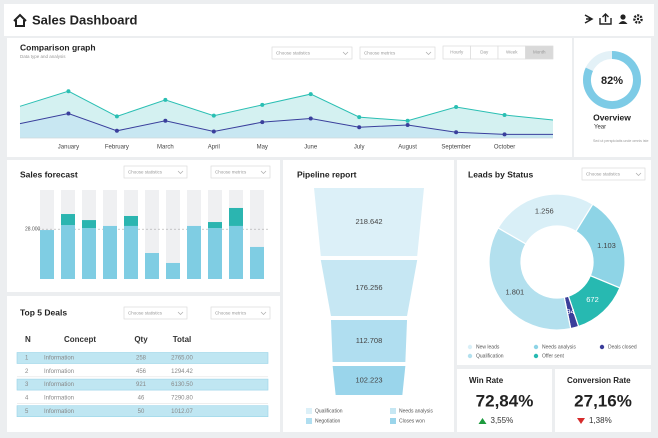 Image resolution: width=658 pixels, height=438 pixels. Describe the element at coordinates (28, 339) in the screenshot. I see `column-header: N` at that location.